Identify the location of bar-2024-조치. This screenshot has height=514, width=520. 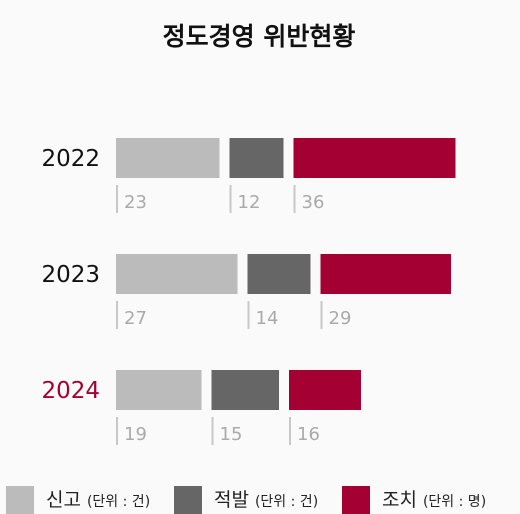
(325, 390).